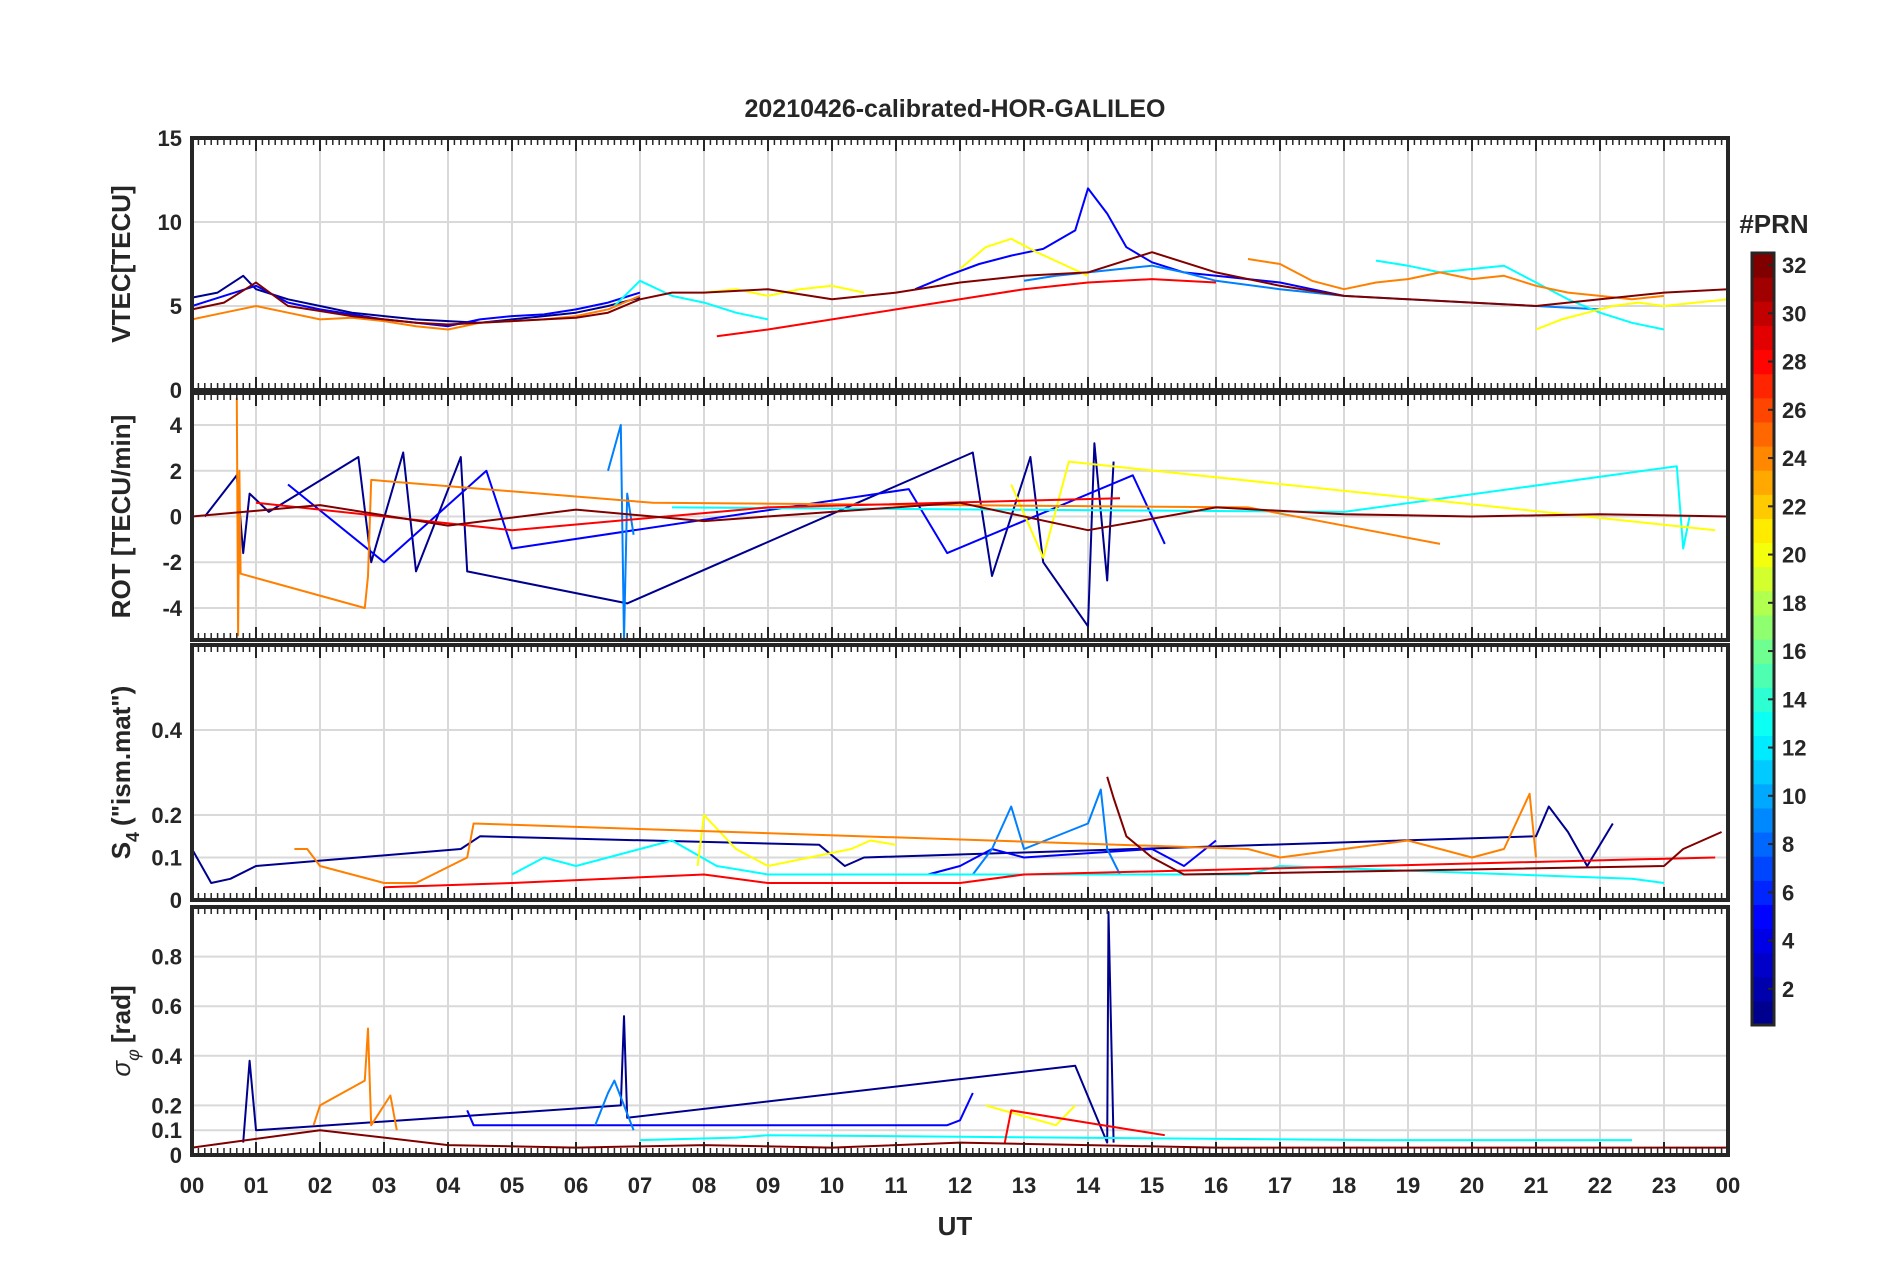  Describe the element at coordinates (133, 837) in the screenshot. I see `y-axis-label-subscript: 4` at that location.